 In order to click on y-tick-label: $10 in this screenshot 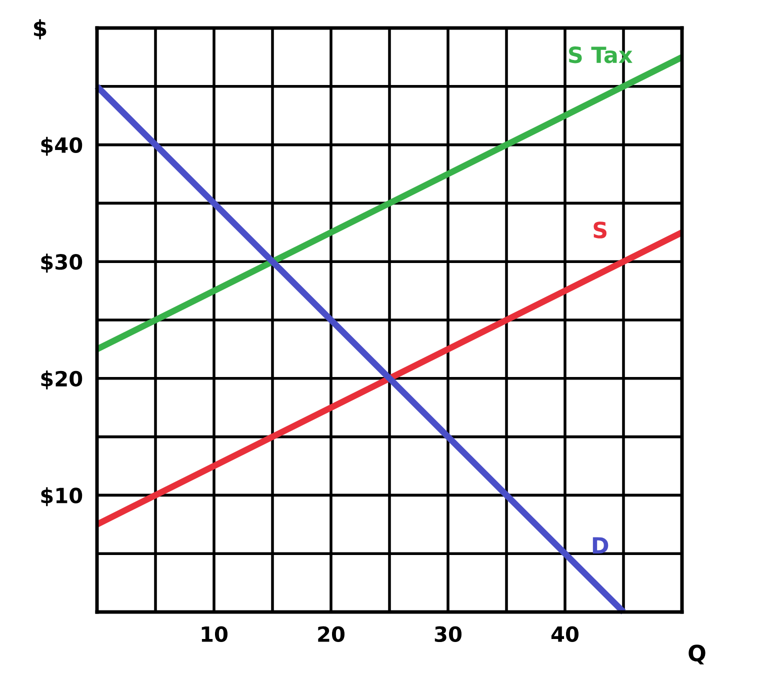, I will do `click(61, 496)`.